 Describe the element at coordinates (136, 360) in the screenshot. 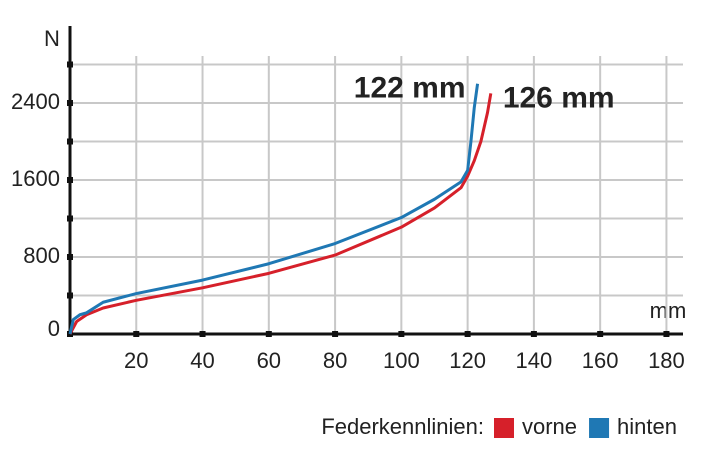

I see `x-tick-label: 20` at that location.